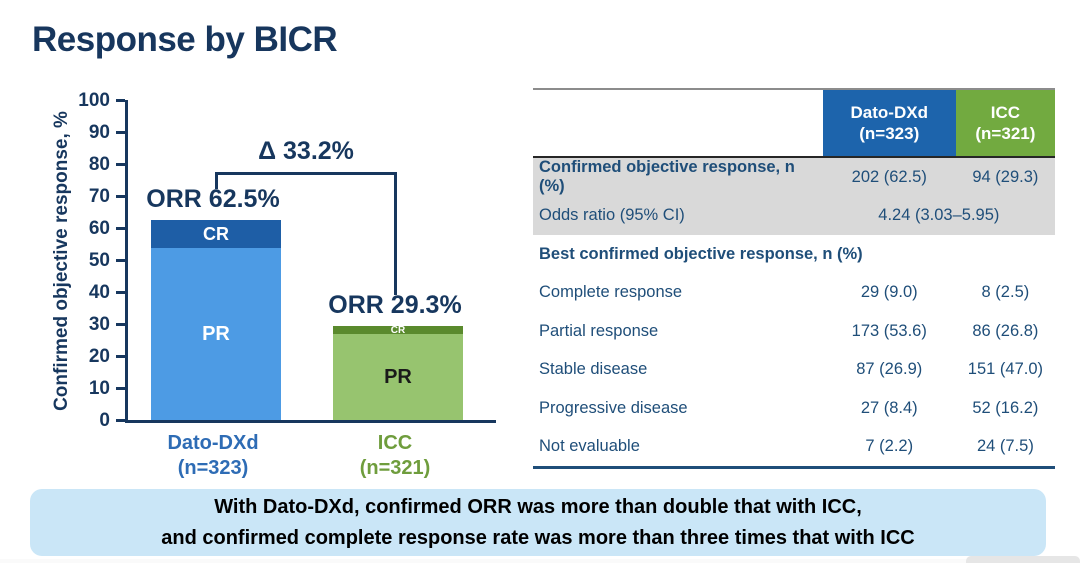 This screenshot has height=563, width=1080. I want to click on row-value-dato-dxd: 7 (2.2), so click(889, 446).